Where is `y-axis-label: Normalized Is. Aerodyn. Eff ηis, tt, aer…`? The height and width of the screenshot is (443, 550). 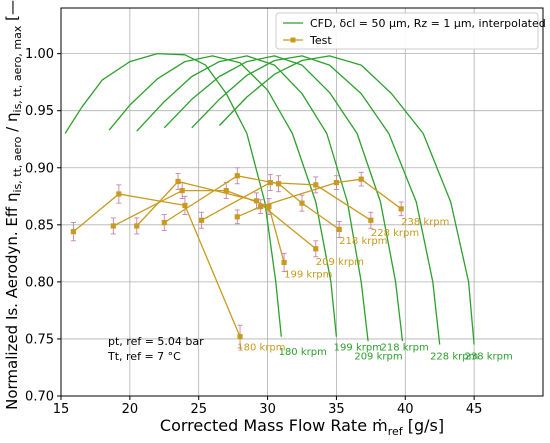 y-axis-label: Normalized Is. Aerodyn. Eff ηis, tt, aer… is located at coordinates (13, 205).